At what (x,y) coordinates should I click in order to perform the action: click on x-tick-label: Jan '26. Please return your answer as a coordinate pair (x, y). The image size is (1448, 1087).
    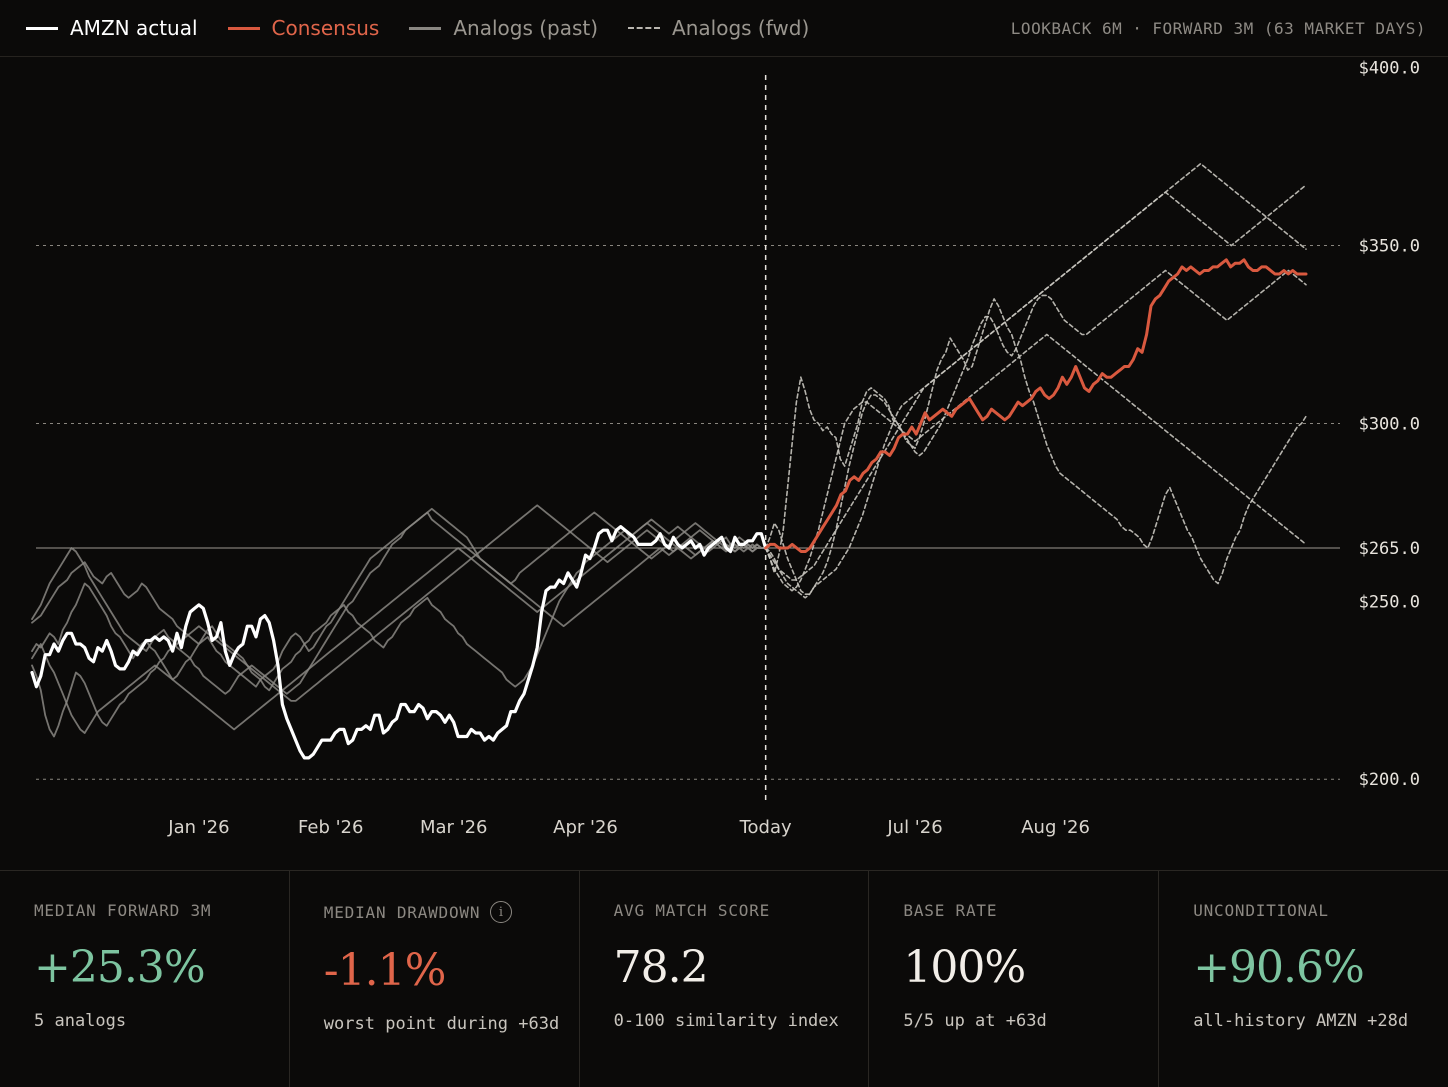
    Looking at the image, I should click on (198, 827).